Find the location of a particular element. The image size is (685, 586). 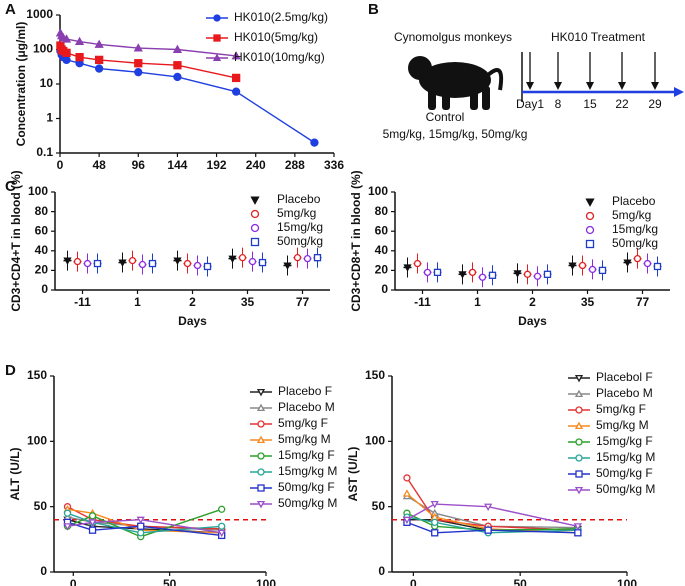

legend-label: 5mg/kg is located at coordinates (631, 215).